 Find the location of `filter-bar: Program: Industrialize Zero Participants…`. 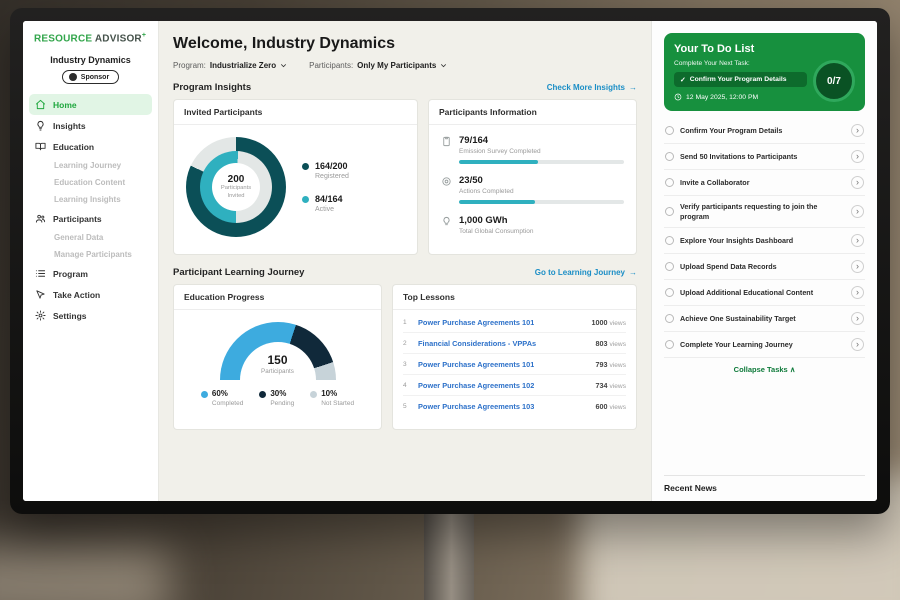

filter-bar: Program: Industrialize Zero Participants… is located at coordinates (405, 65).